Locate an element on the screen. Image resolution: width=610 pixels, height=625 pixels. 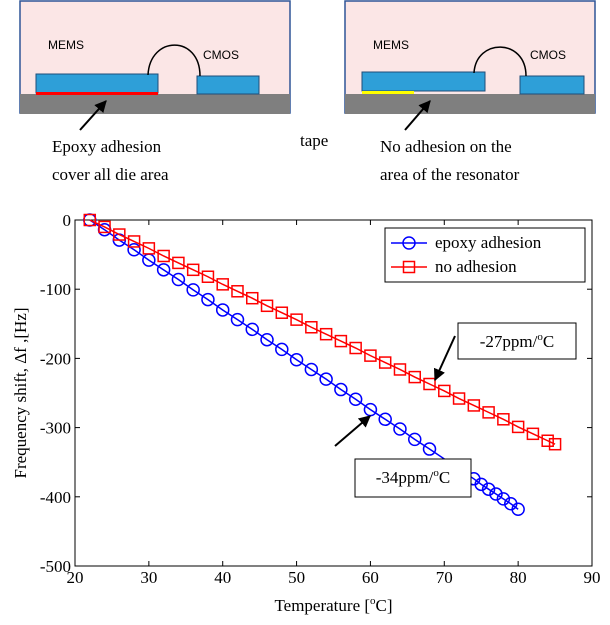
legend is located at coordinates (485, 255).